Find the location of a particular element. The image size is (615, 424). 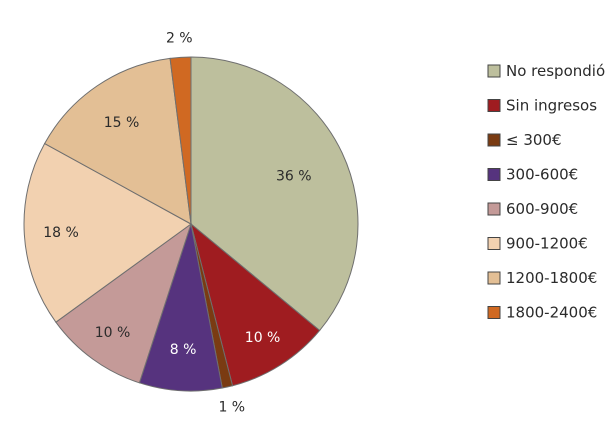

legend-swatch-sin-ingresos is located at coordinates (494, 105).